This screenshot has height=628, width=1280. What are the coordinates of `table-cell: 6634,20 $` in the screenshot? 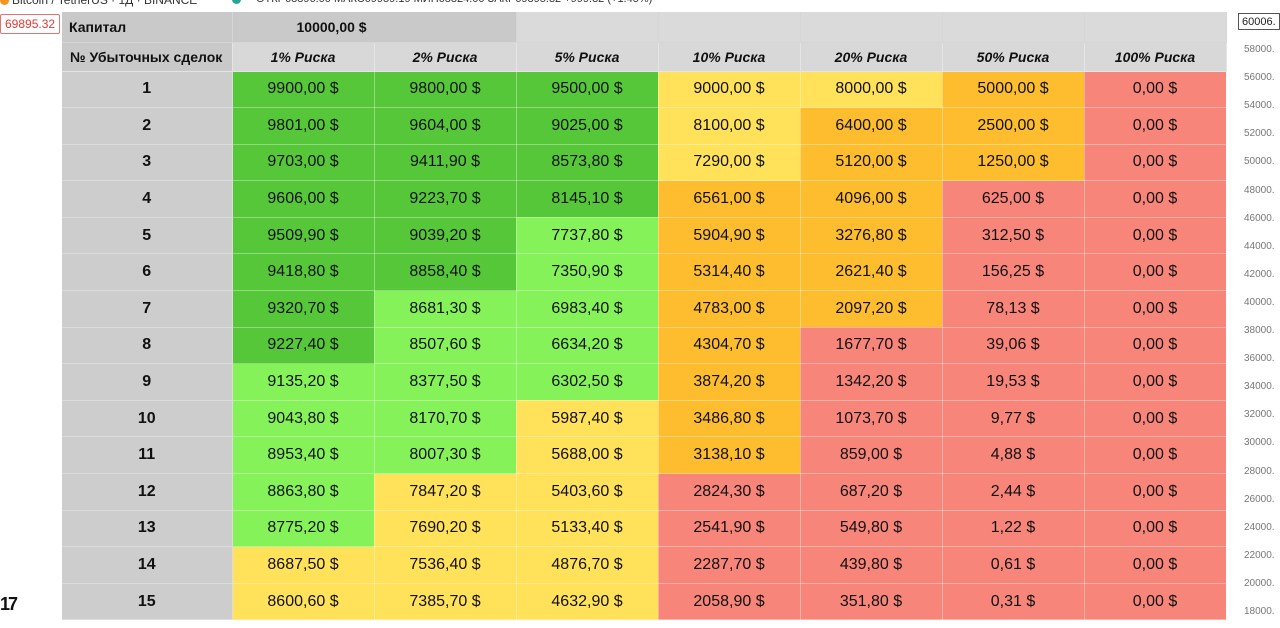 It's located at (587, 346).